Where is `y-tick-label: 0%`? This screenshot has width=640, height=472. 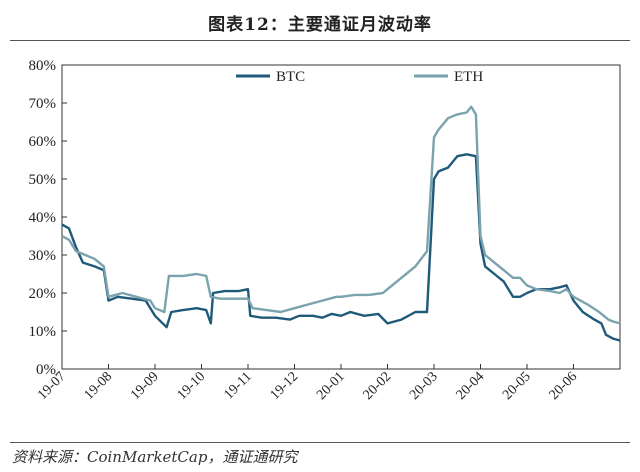 y-tick-label: 0% is located at coordinates (46, 370).